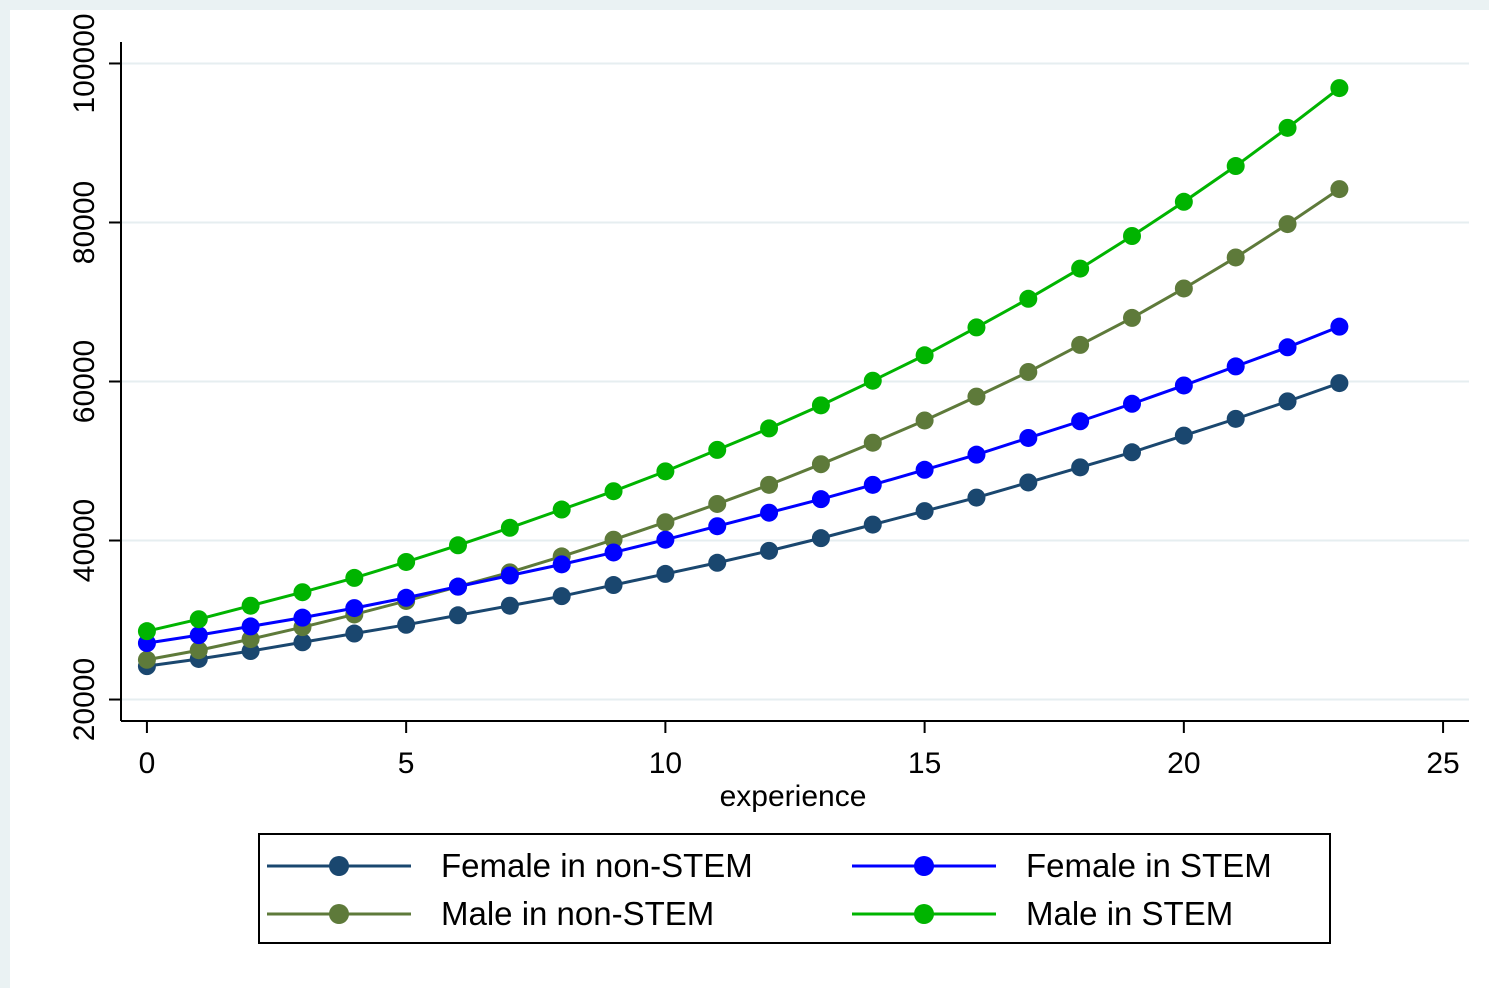  Describe the element at coordinates (597, 865) in the screenshot. I see `legend-label: Female in non-STEM` at that location.